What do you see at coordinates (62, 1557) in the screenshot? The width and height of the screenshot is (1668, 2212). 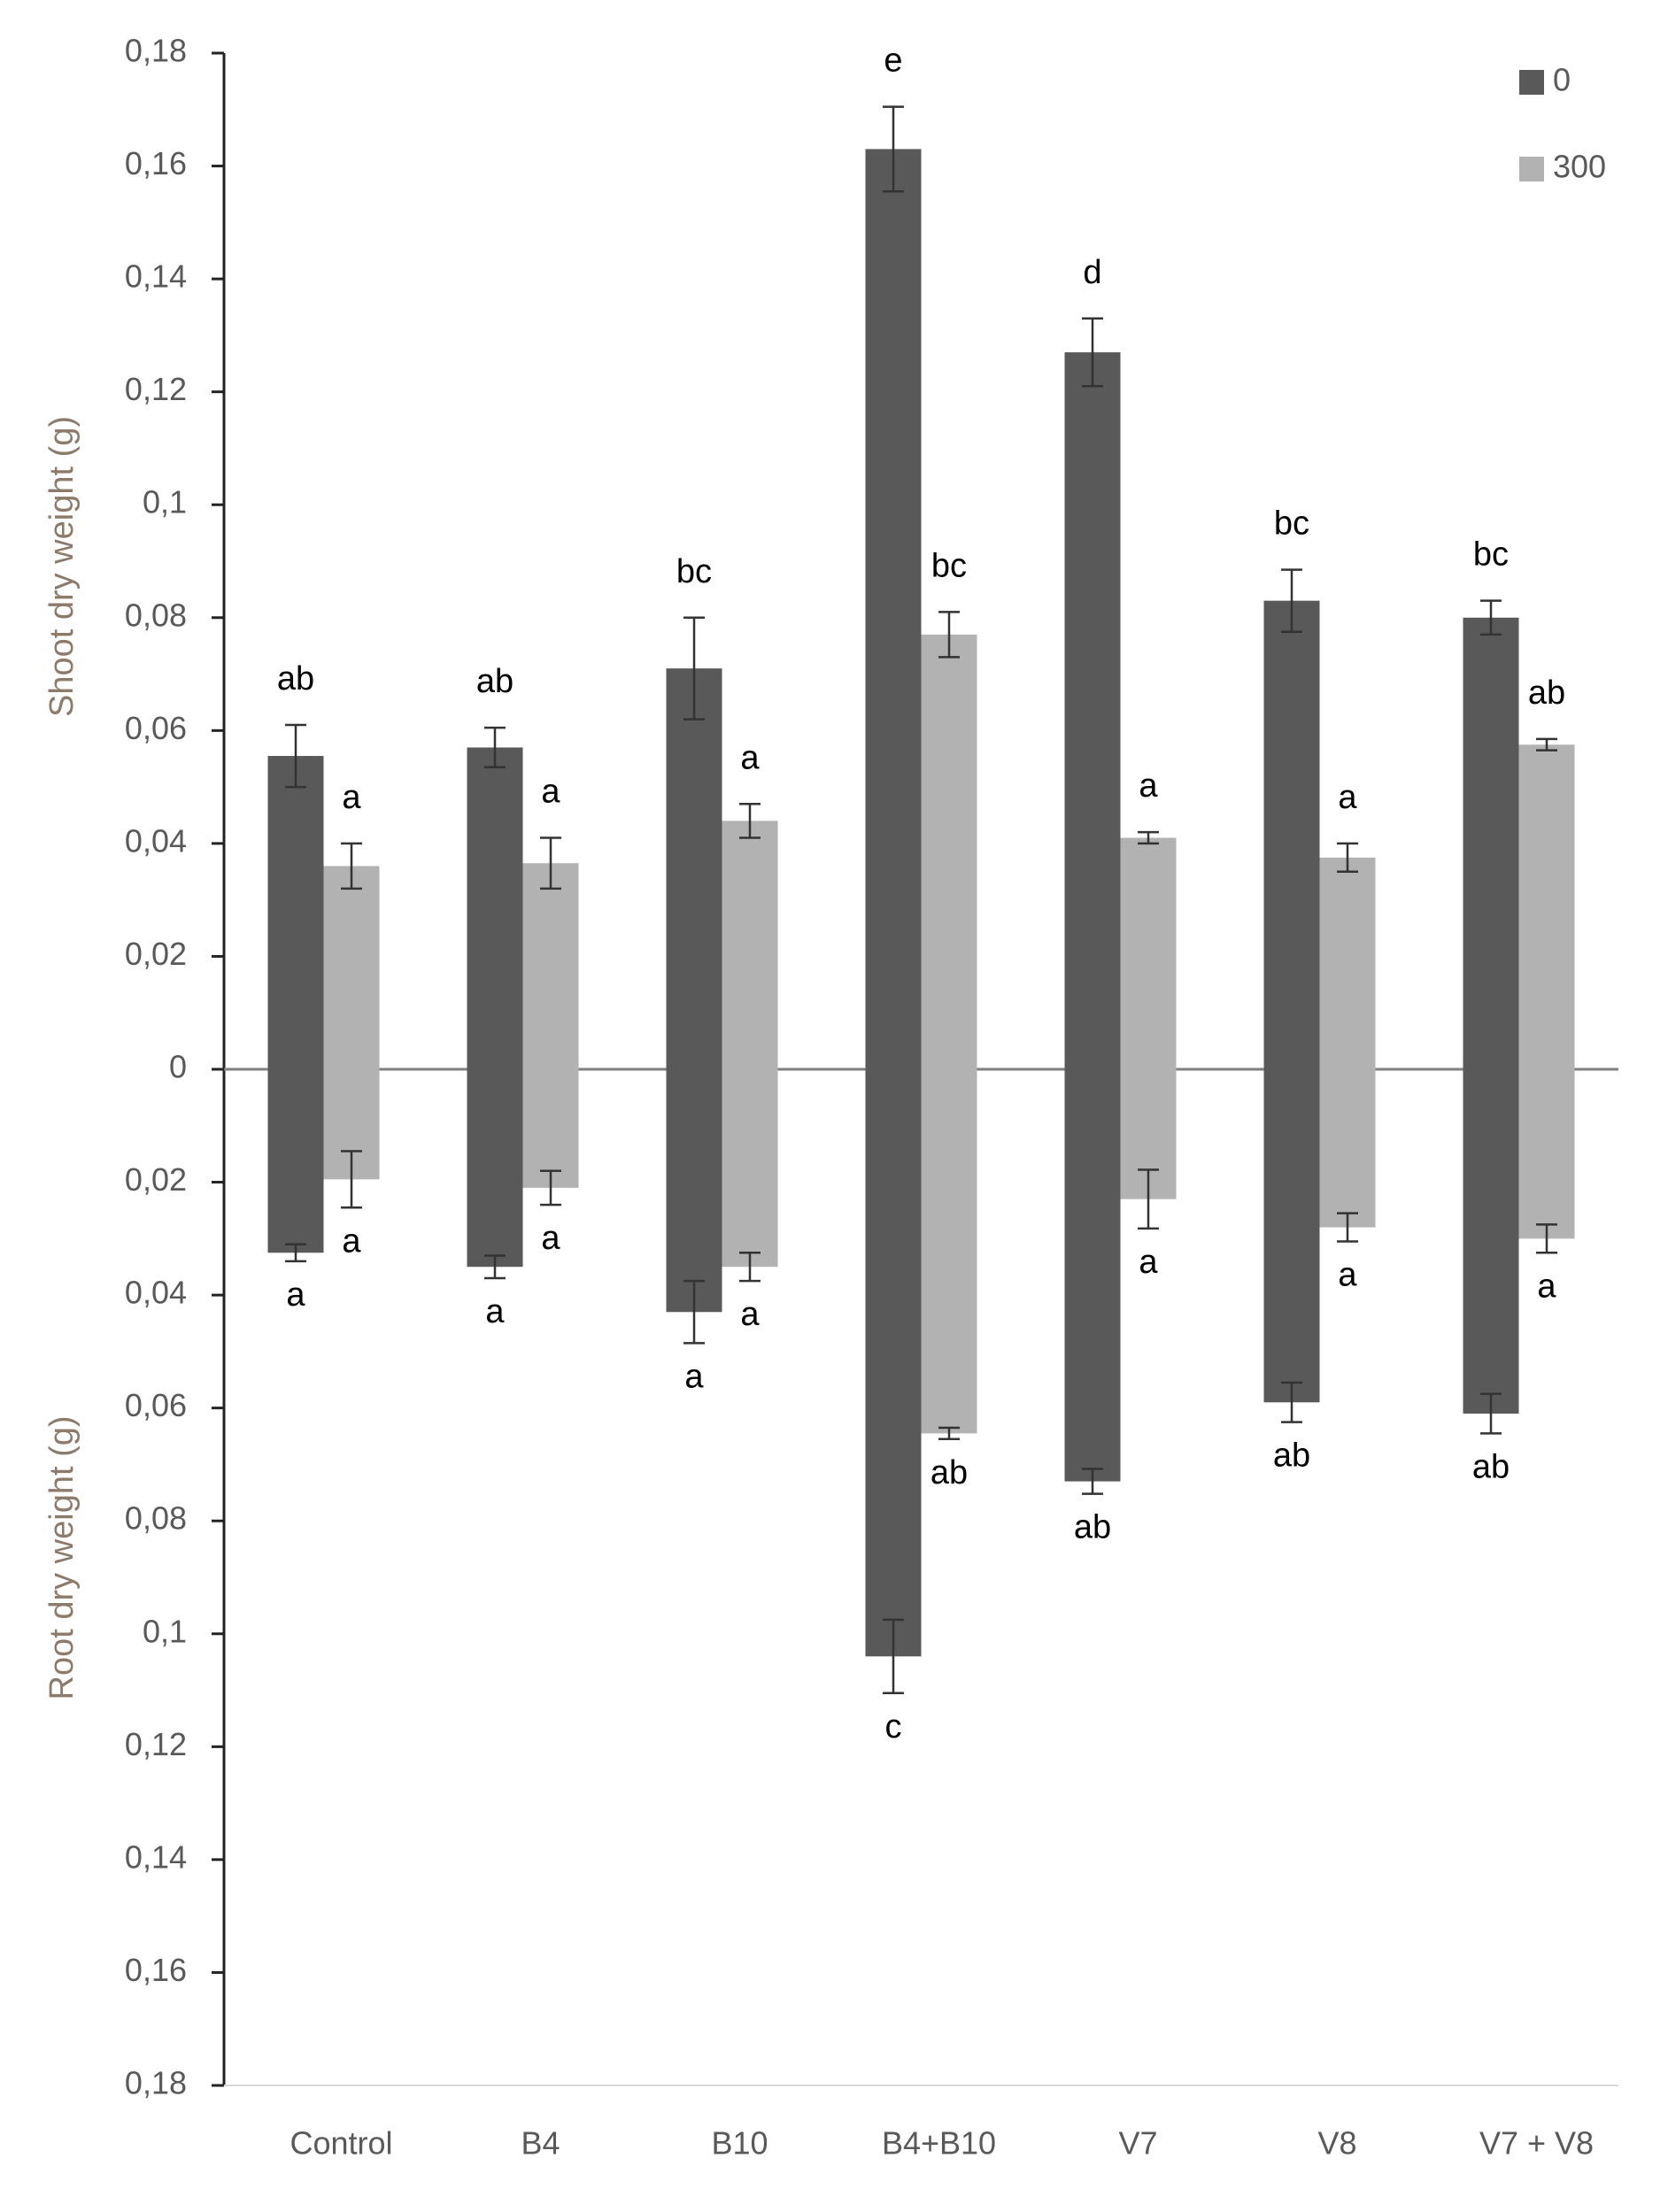 I see `y-axis-title-root: Root dry weight (g)` at bounding box center [62, 1557].